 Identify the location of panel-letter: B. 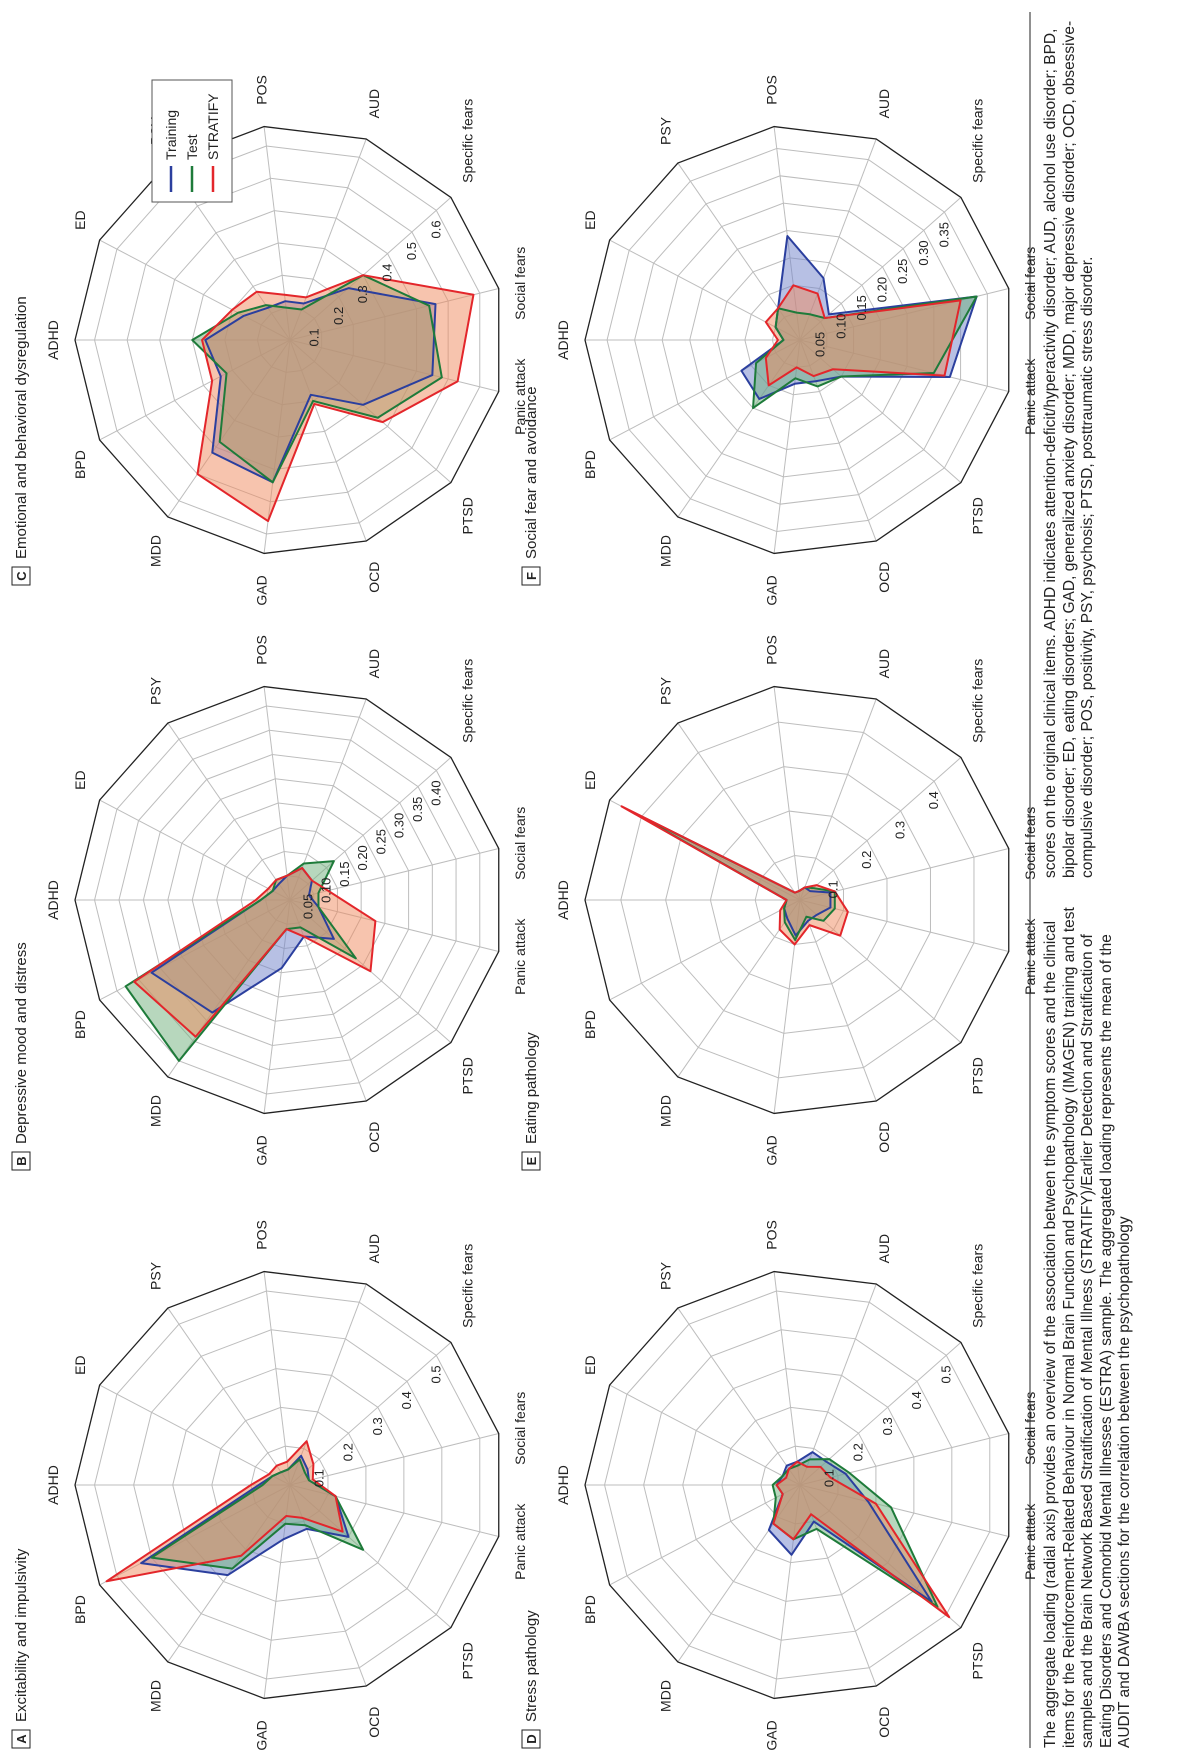
(21, 1160).